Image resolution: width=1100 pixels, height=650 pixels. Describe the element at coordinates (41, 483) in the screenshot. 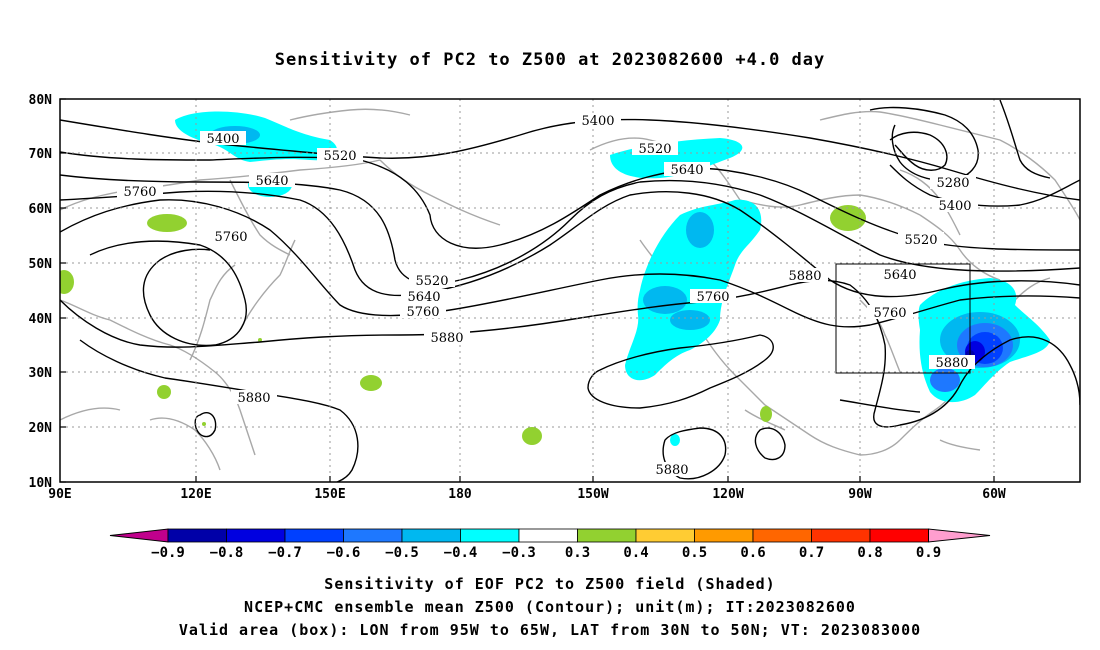

I see `lat-label: 10N` at that location.